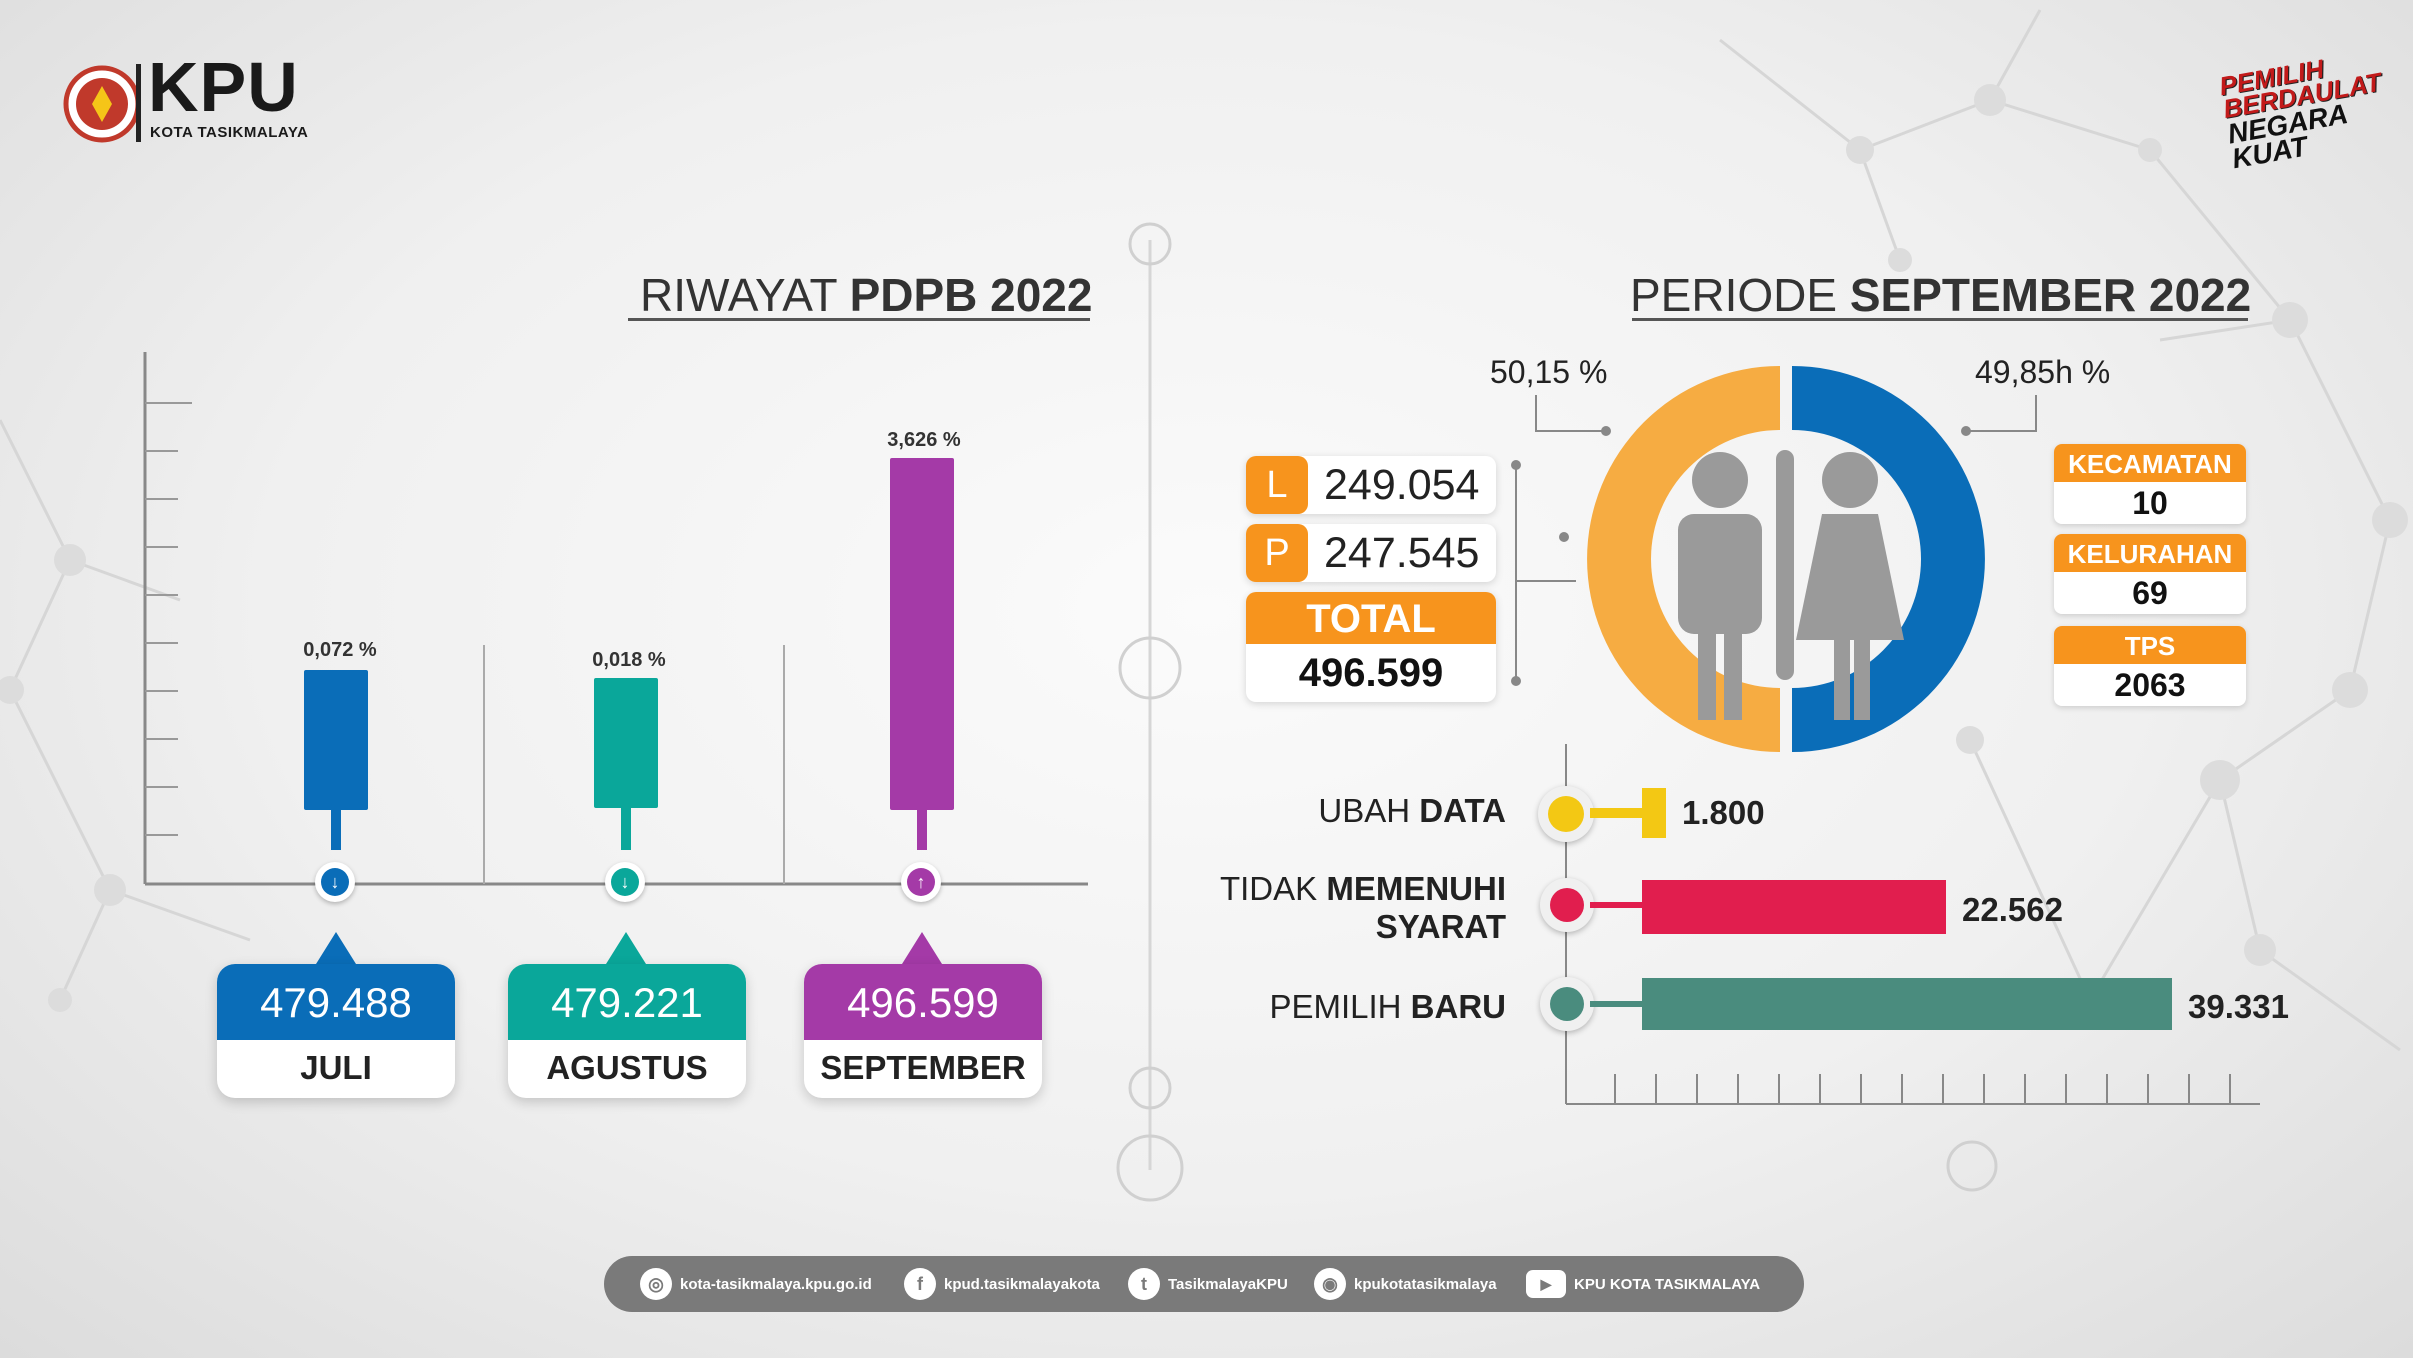 The image size is (2413, 1358). What do you see at coordinates (859, 319) in the screenshot?
I see `left-title-underline` at bounding box center [859, 319].